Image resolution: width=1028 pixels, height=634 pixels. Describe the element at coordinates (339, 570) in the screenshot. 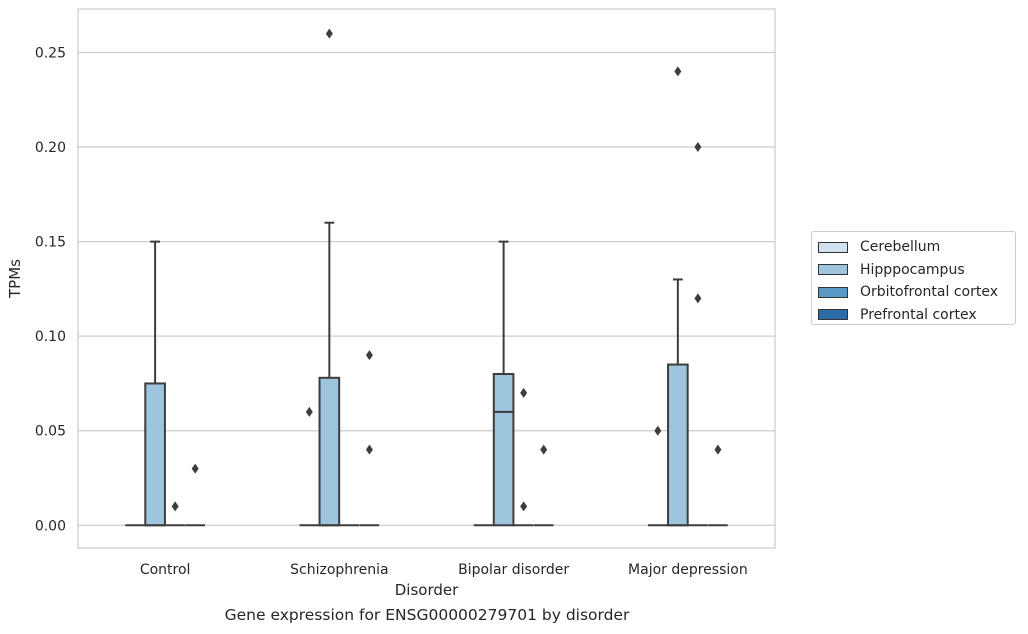

I see `x-tick-label: Schizophrenia` at that location.